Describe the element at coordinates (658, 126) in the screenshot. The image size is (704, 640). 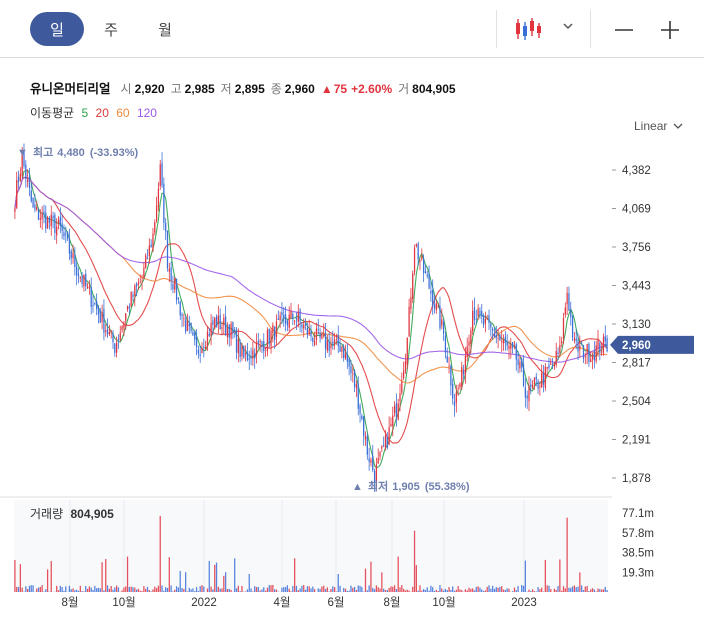
I see `scale-dropdown: Linear` at that location.